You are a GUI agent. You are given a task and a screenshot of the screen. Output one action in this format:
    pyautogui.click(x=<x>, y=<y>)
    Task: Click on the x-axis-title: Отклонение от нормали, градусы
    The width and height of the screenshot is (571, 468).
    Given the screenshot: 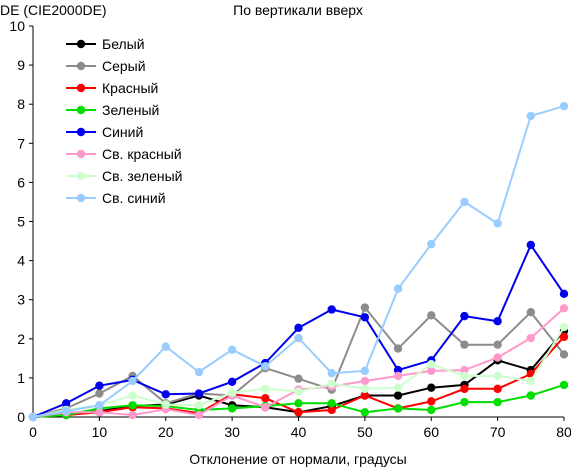 What is the action you would take?
    pyautogui.click(x=297, y=459)
    